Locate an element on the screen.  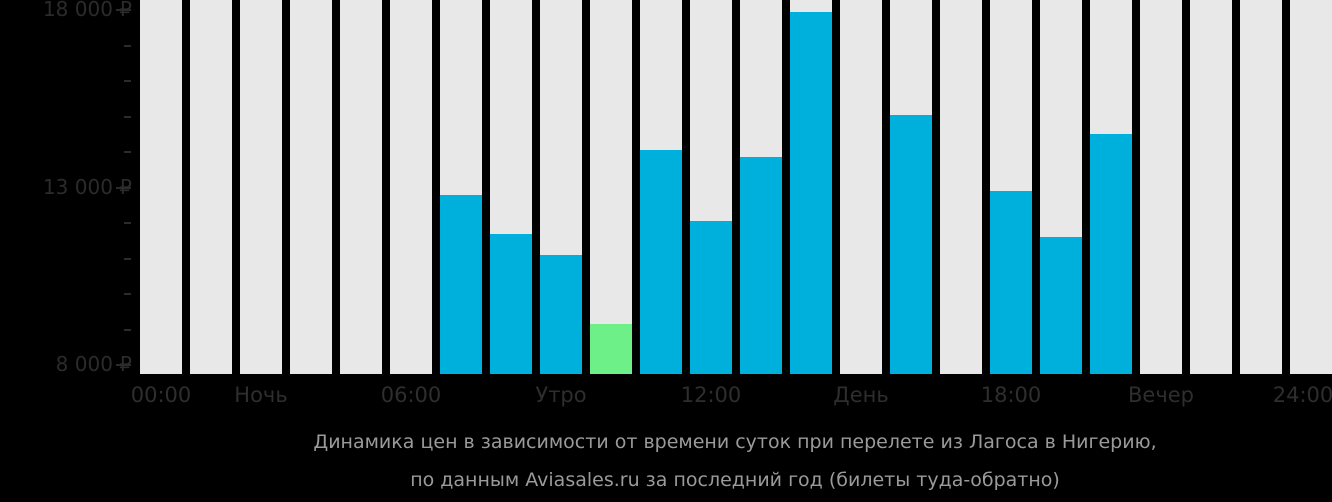
hour-slot-20:00 is located at coordinates (1161, 187).